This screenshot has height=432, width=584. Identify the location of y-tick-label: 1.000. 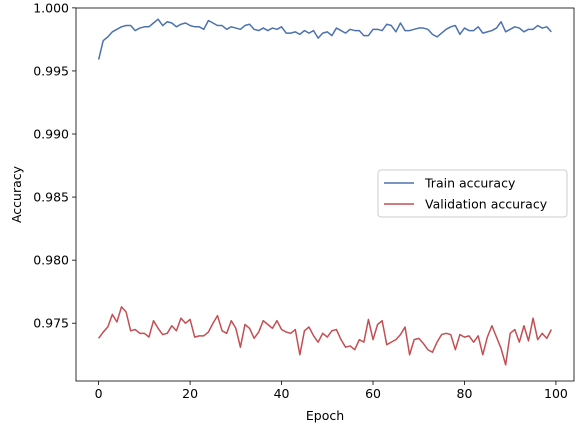
(51, 7).